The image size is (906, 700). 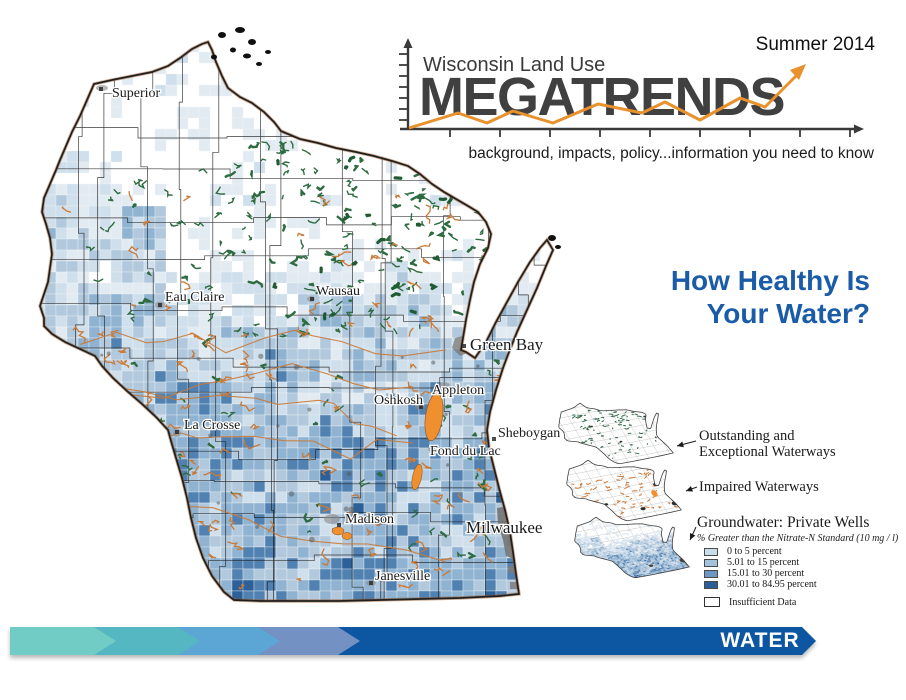 What do you see at coordinates (687, 490) in the screenshot?
I see `layer-pointer-arrows` at bounding box center [687, 490].